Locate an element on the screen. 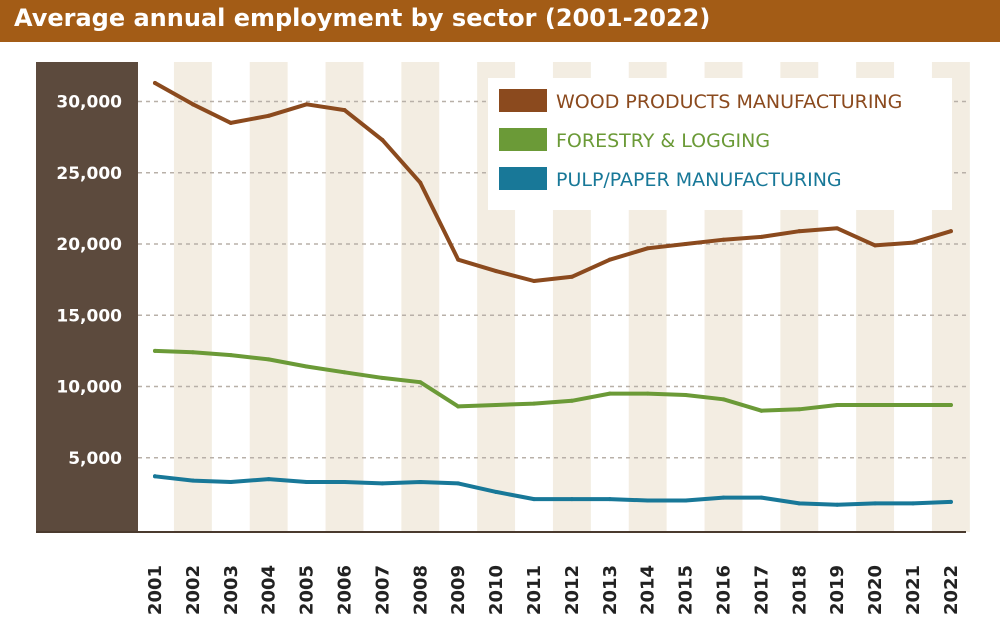 This screenshot has height=626, width=1000. x-tick-label: 2009 is located at coordinates (458, 590).